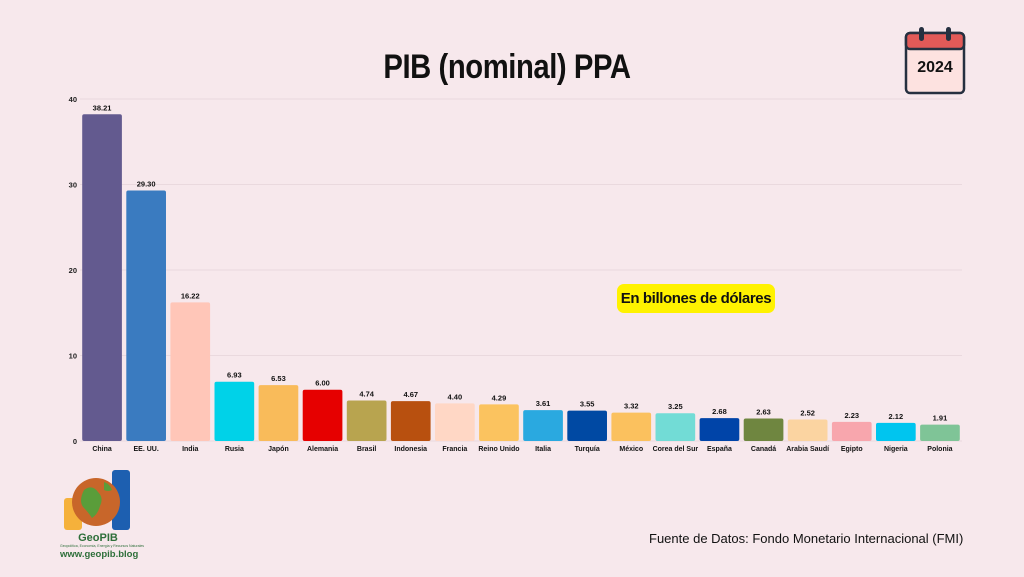 Image resolution: width=1024 pixels, height=577 pixels. Describe the element at coordinates (102, 107) in the screenshot. I see `value-label: 38.21` at that location.